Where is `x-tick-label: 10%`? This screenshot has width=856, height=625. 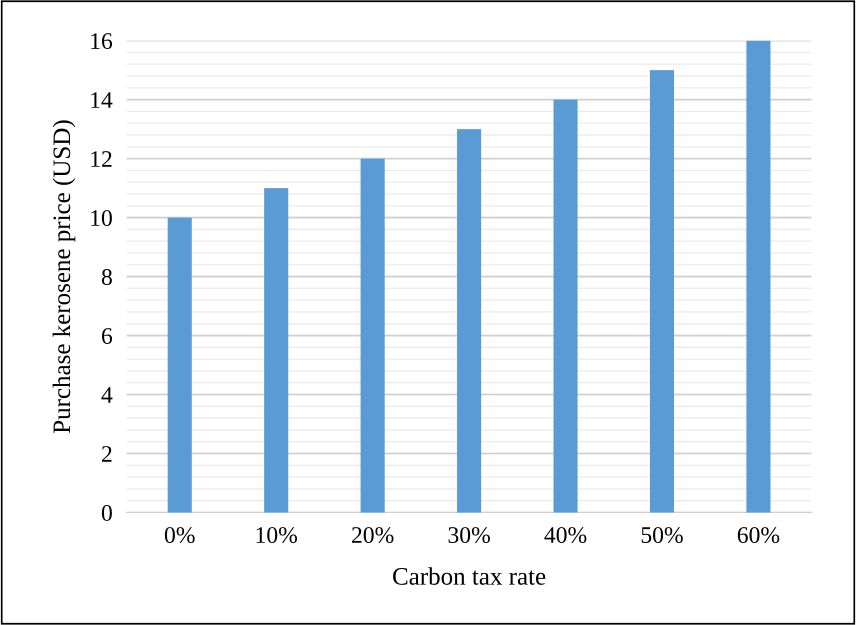
x-tick-label: 10% is located at coordinates (277, 535).